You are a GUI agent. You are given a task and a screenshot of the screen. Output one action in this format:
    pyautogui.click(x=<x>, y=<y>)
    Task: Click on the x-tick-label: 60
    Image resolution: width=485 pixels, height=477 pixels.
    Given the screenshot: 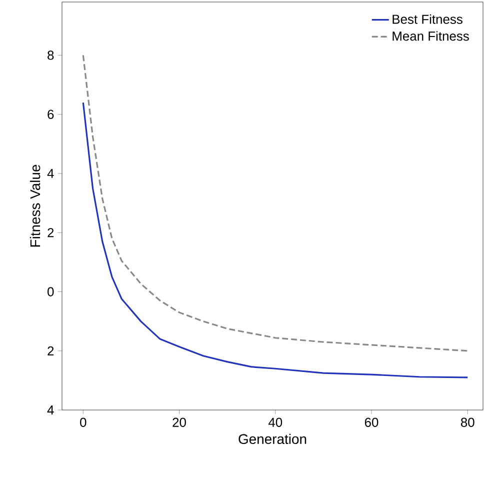 What is the action you would take?
    pyautogui.click(x=371, y=422)
    